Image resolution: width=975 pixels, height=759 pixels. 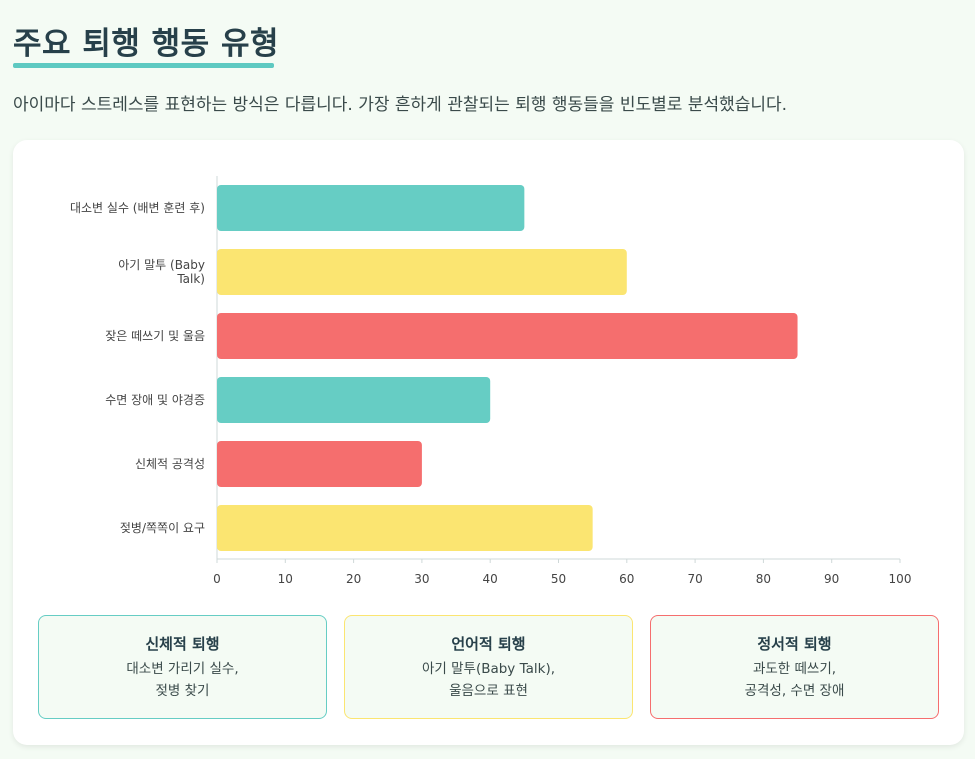 I want to click on x-tick-label: 40, so click(x=490, y=579).